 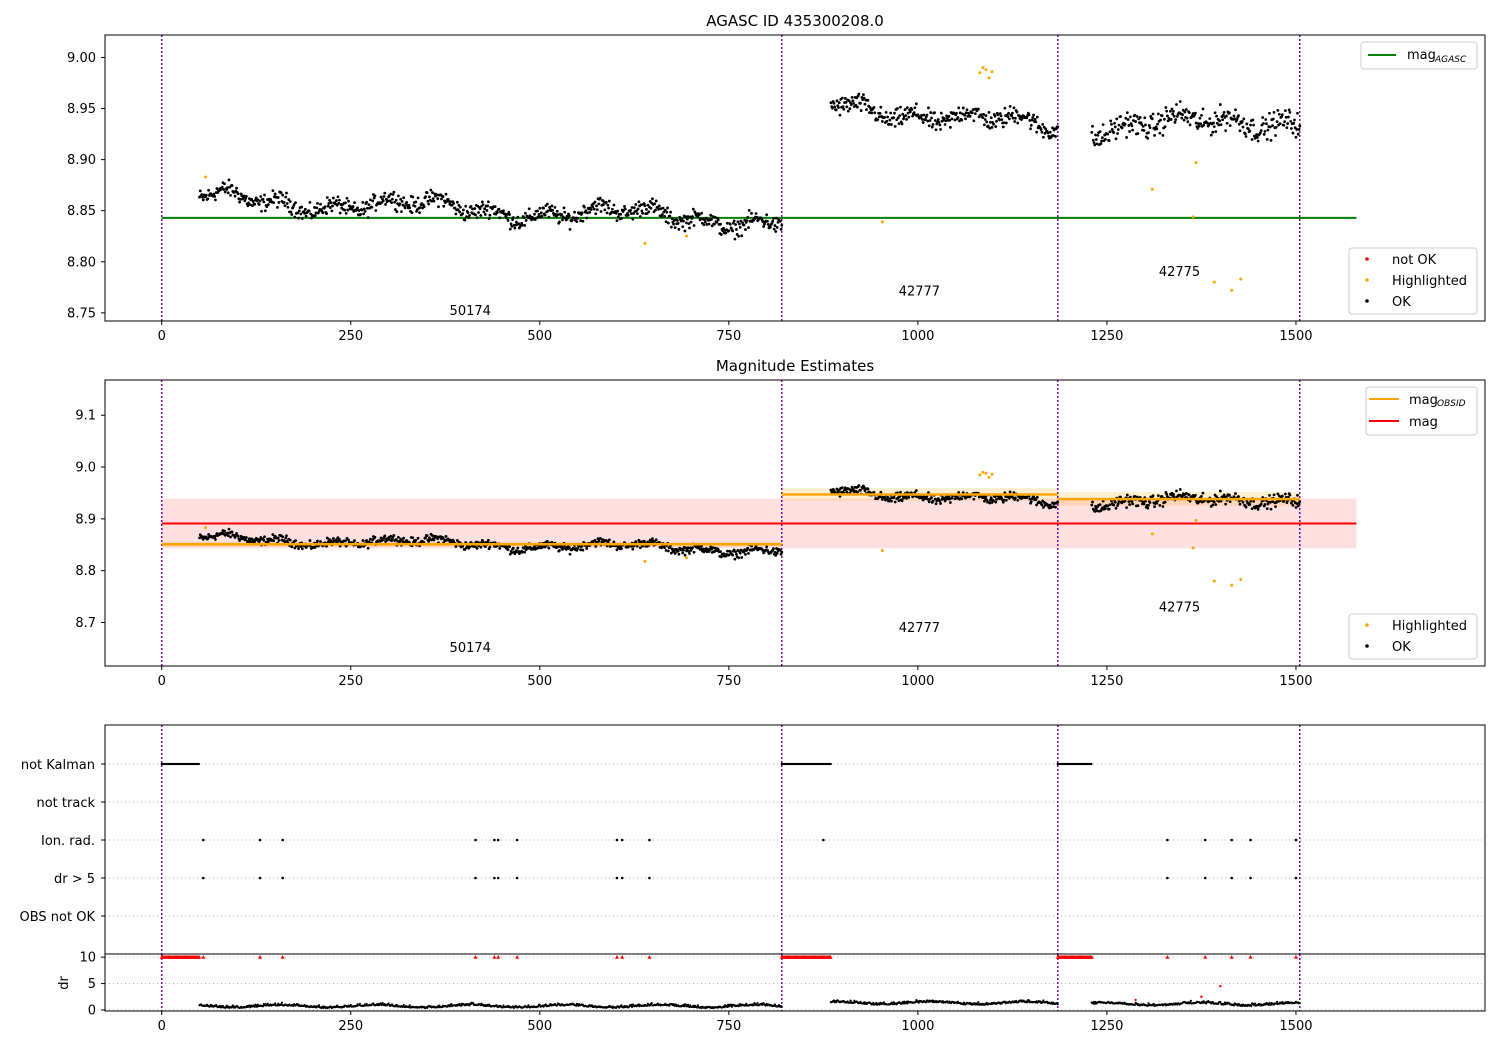 What do you see at coordinates (1106, 336) in the screenshot?
I see `x-tick-label: 1250` at bounding box center [1106, 336].